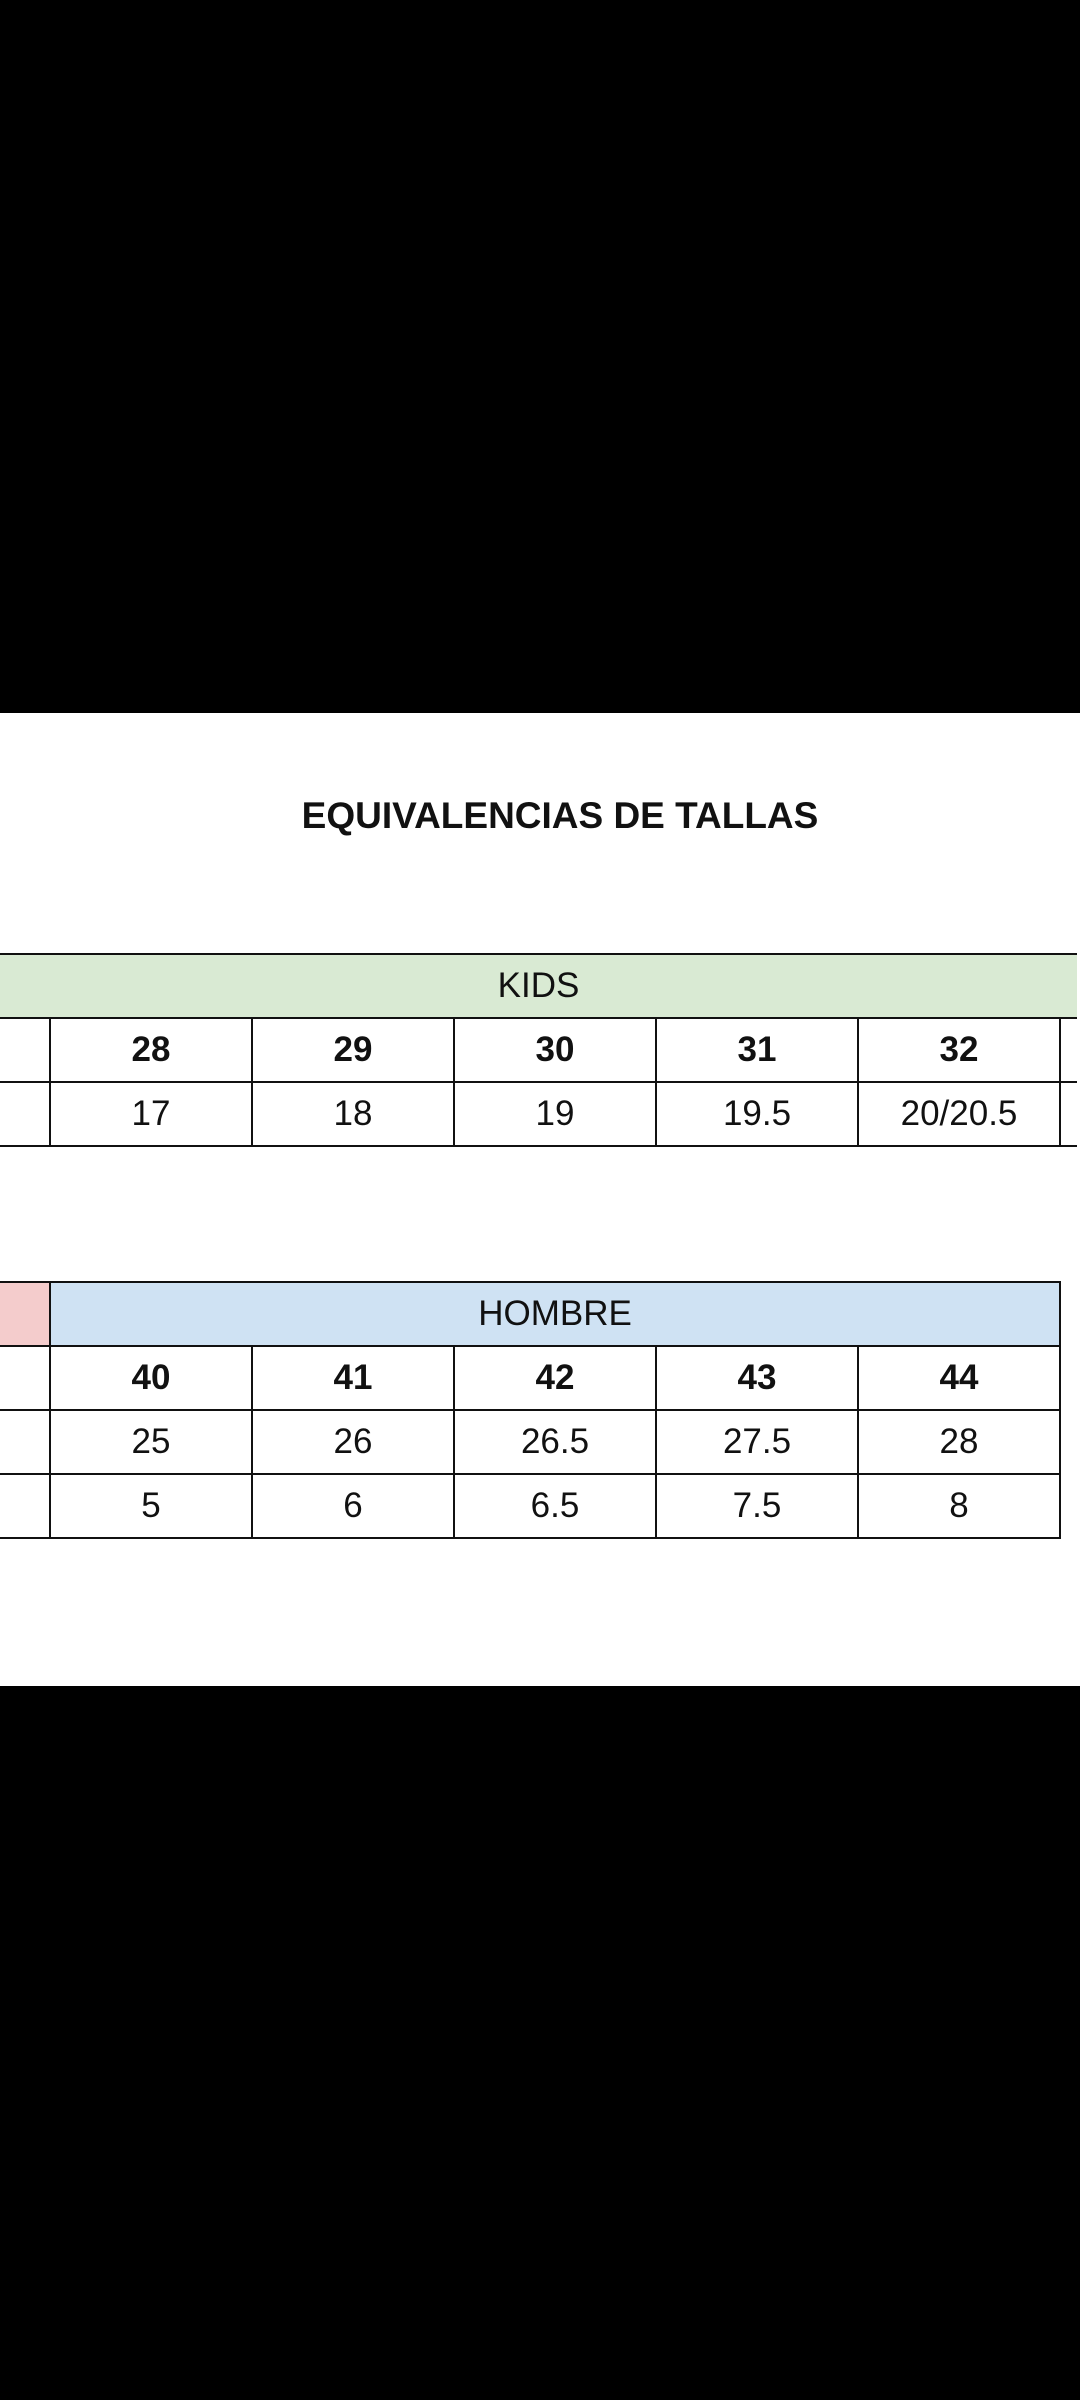 This screenshot has width=1080, height=2400. I want to click on kids-size-cell: 28, so click(151, 1050).